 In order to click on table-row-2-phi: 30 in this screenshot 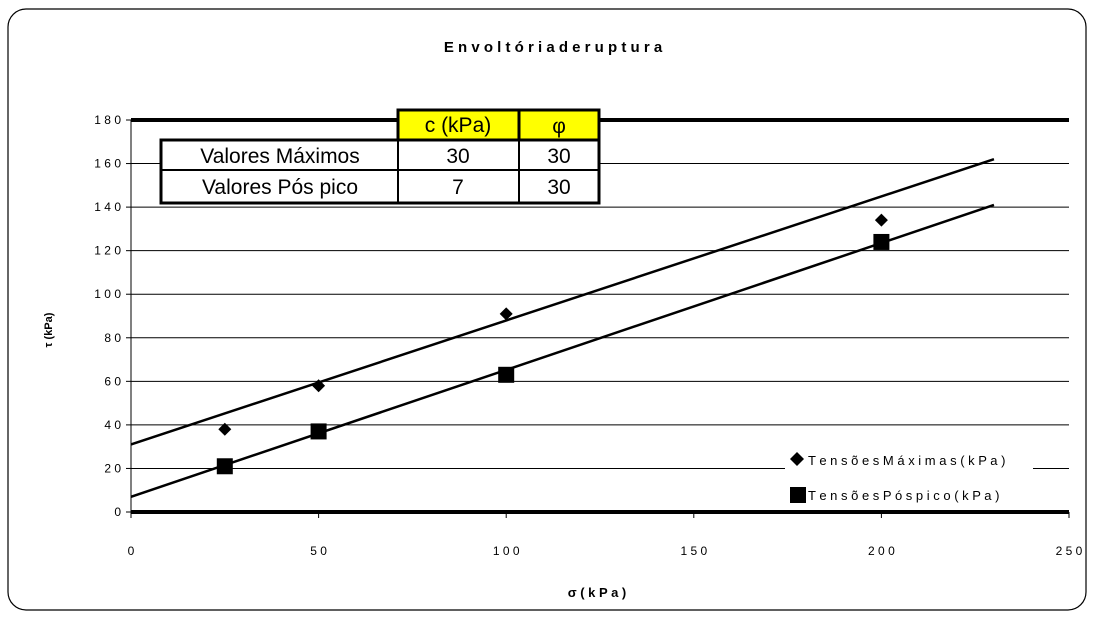, I will do `click(558, 187)`.